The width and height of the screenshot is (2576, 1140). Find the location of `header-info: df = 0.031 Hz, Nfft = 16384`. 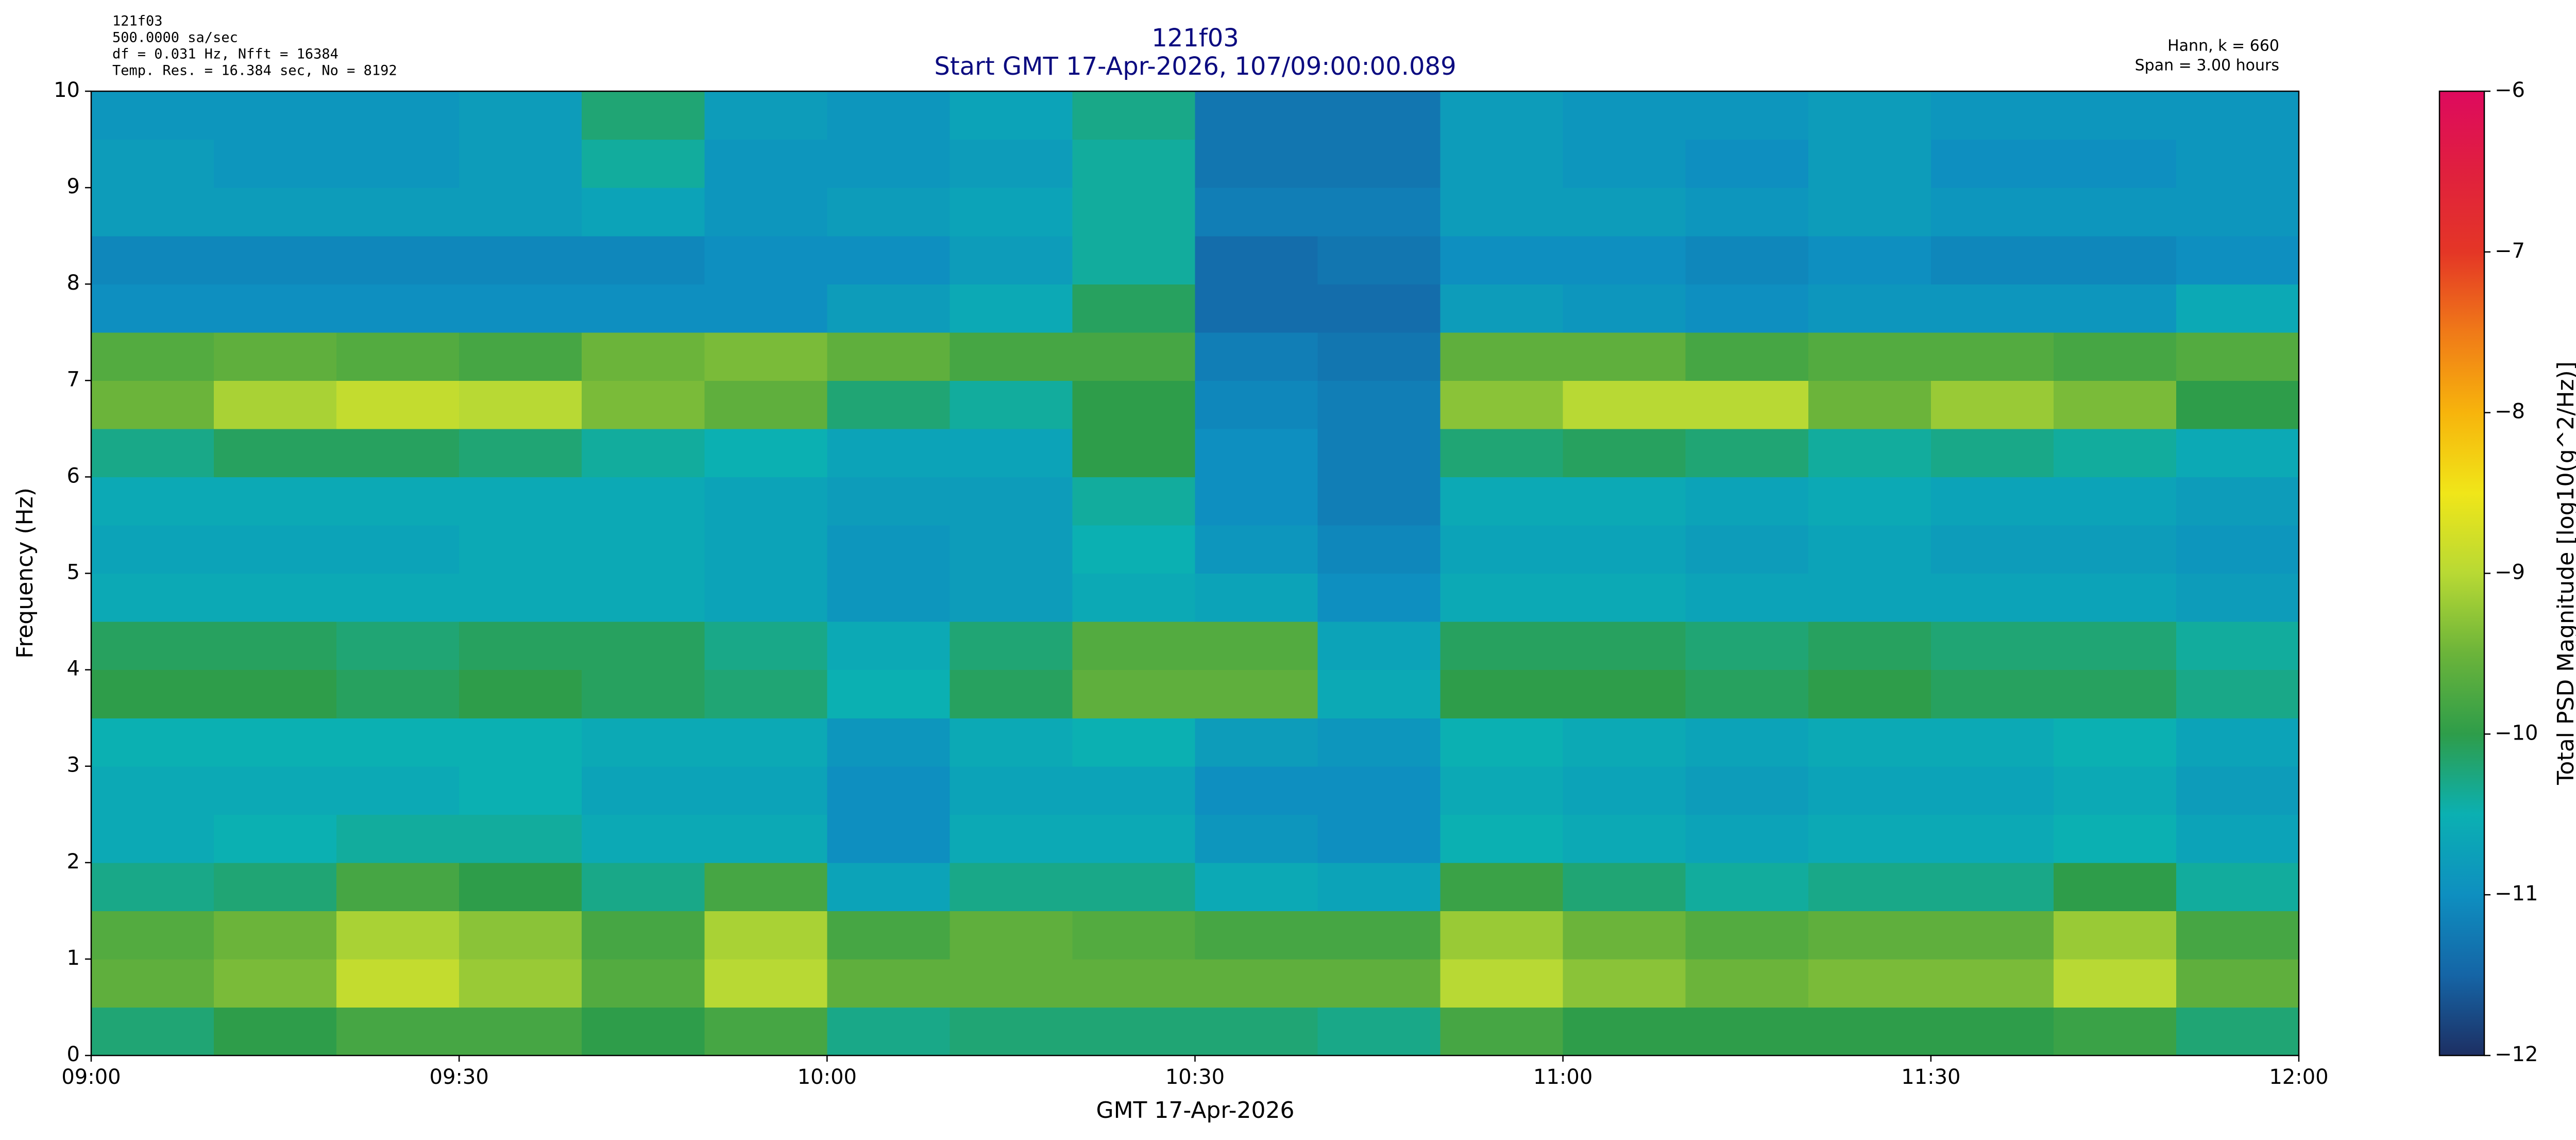

header-info: df = 0.031 Hz, Nfft = 16384 is located at coordinates (225, 54).